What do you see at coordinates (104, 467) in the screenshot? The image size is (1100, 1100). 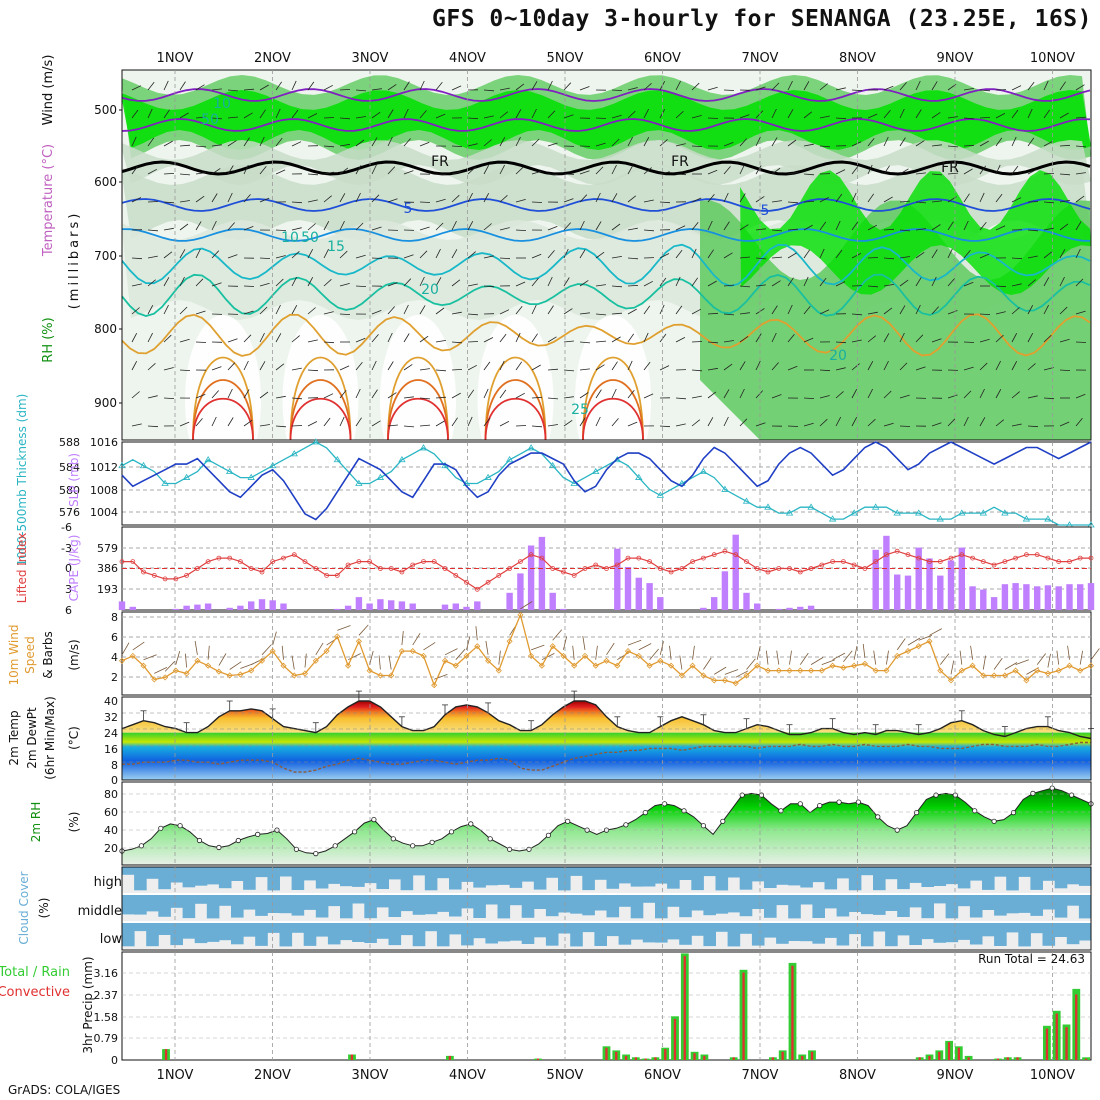 I see `slp-tick-label: 1012` at bounding box center [104, 467].